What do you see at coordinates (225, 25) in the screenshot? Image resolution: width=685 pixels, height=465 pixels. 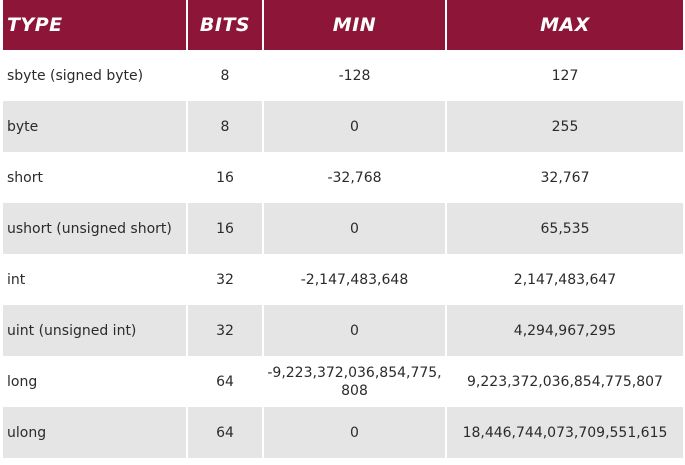 I see `header-bits: BITS` at bounding box center [225, 25].